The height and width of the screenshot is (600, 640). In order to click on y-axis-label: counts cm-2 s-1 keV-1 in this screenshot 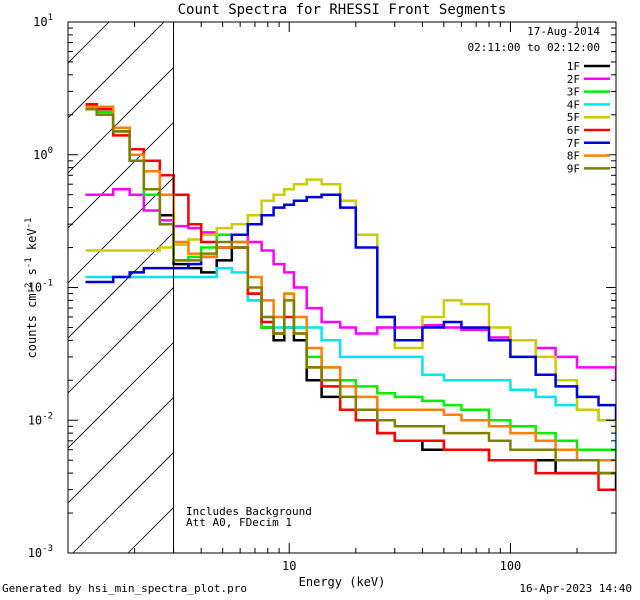, I will do `click(31, 288)`.